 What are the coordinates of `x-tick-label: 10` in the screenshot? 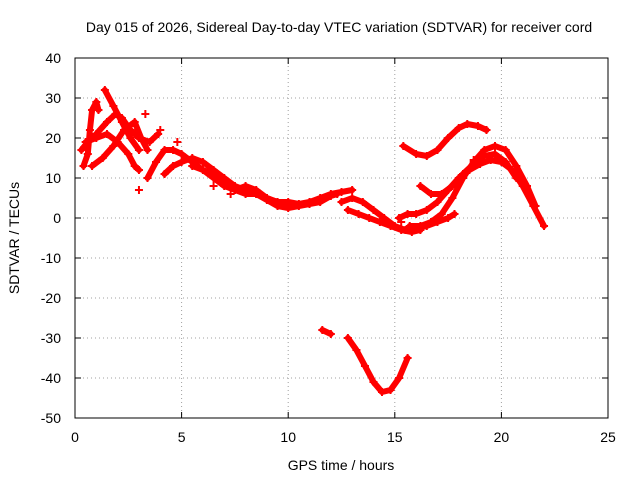 It's located at (288, 437).